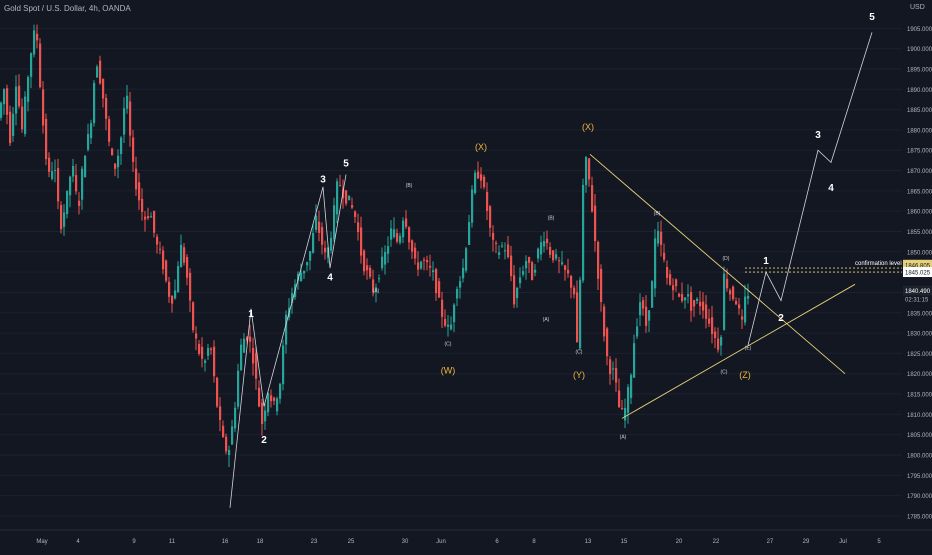 This screenshot has width=932, height=555. Describe the element at coordinates (766, 261) in the screenshot. I see `wave-label: 1` at that location.